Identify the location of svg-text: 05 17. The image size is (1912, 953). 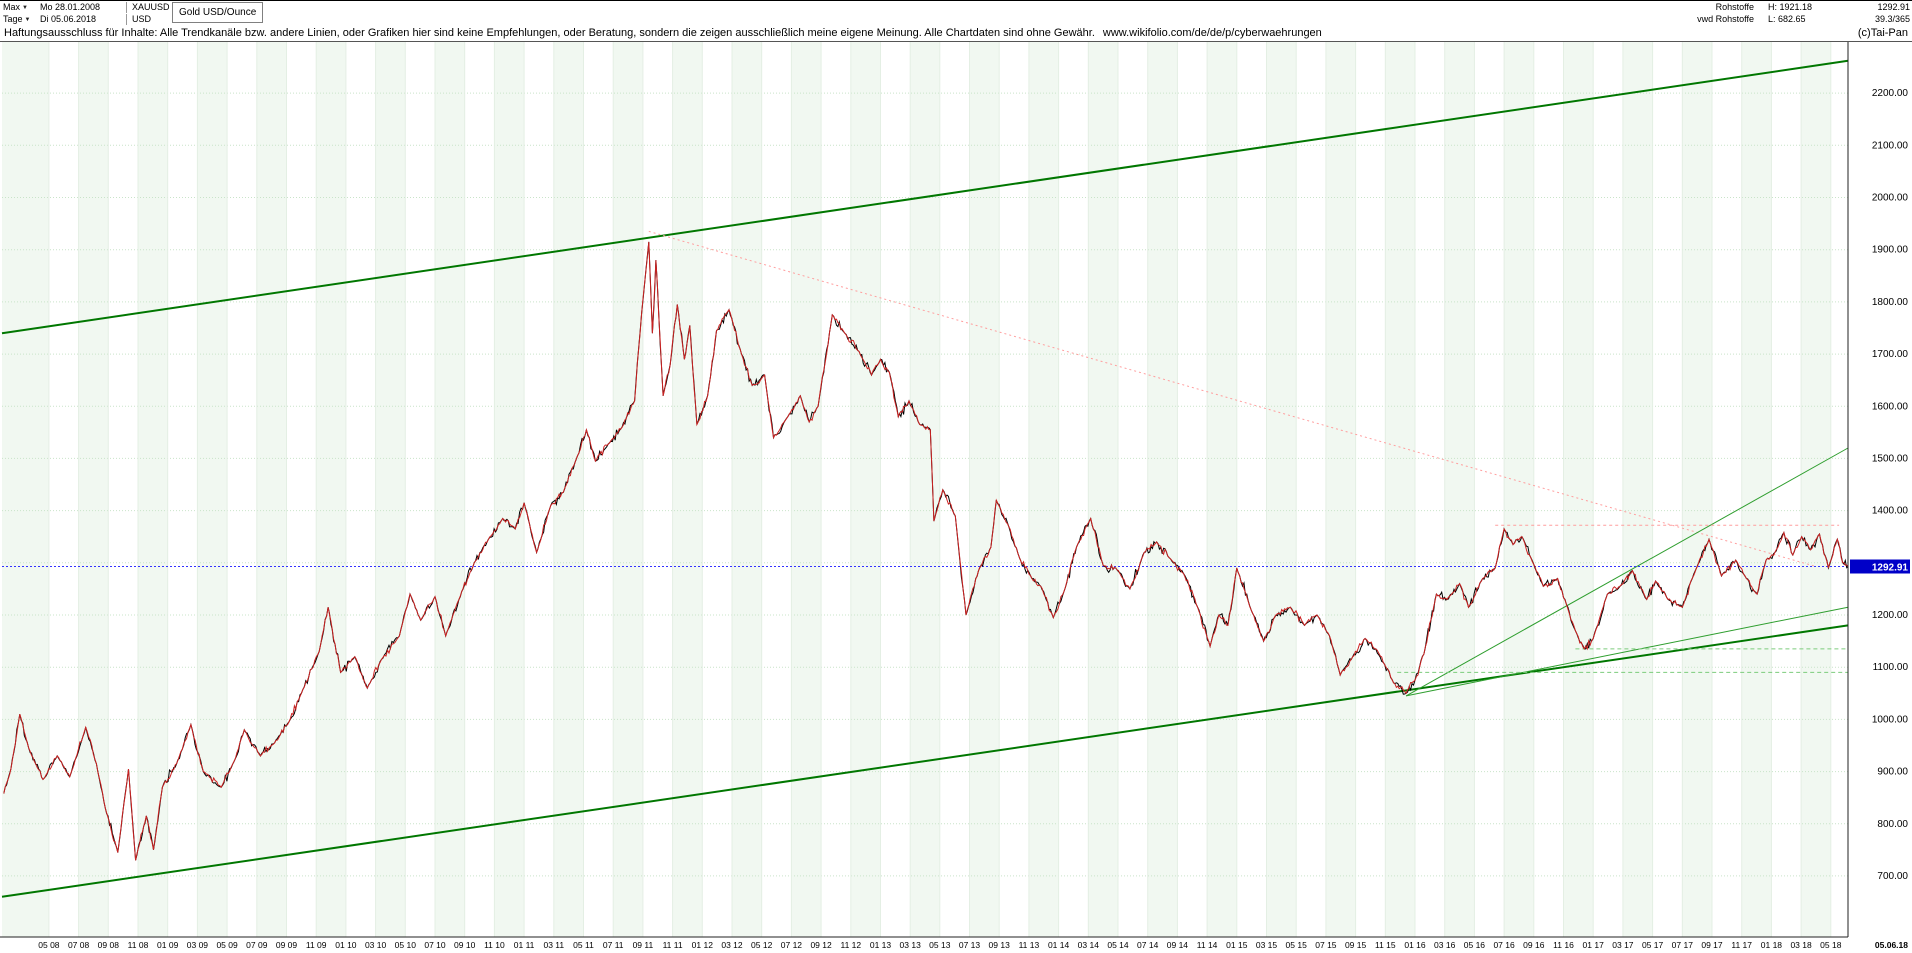
(1653, 945).